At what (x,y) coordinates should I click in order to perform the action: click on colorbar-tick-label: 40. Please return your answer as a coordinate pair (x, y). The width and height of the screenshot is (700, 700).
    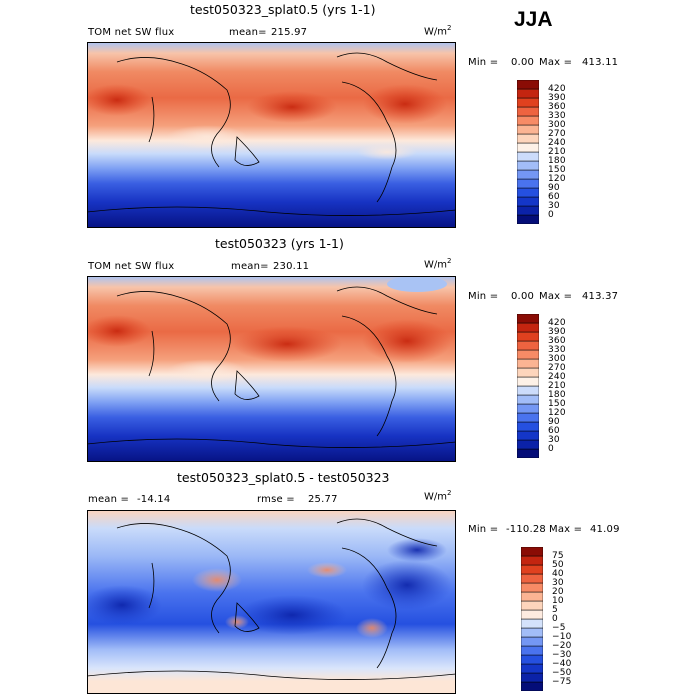
    Looking at the image, I should click on (558, 574).